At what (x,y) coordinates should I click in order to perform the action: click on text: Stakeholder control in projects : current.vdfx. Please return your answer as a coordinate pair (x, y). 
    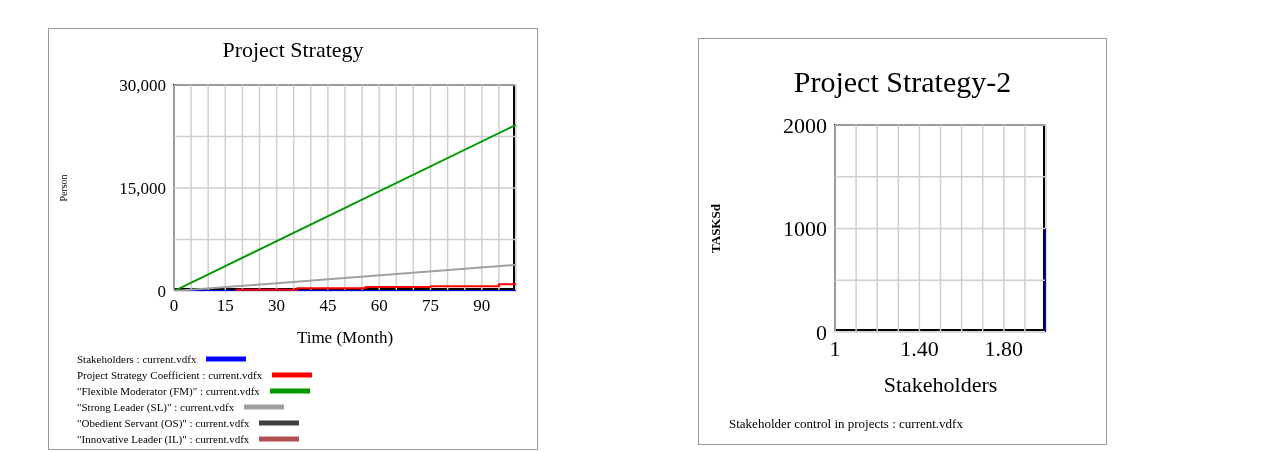
    Looking at the image, I should click on (846, 424).